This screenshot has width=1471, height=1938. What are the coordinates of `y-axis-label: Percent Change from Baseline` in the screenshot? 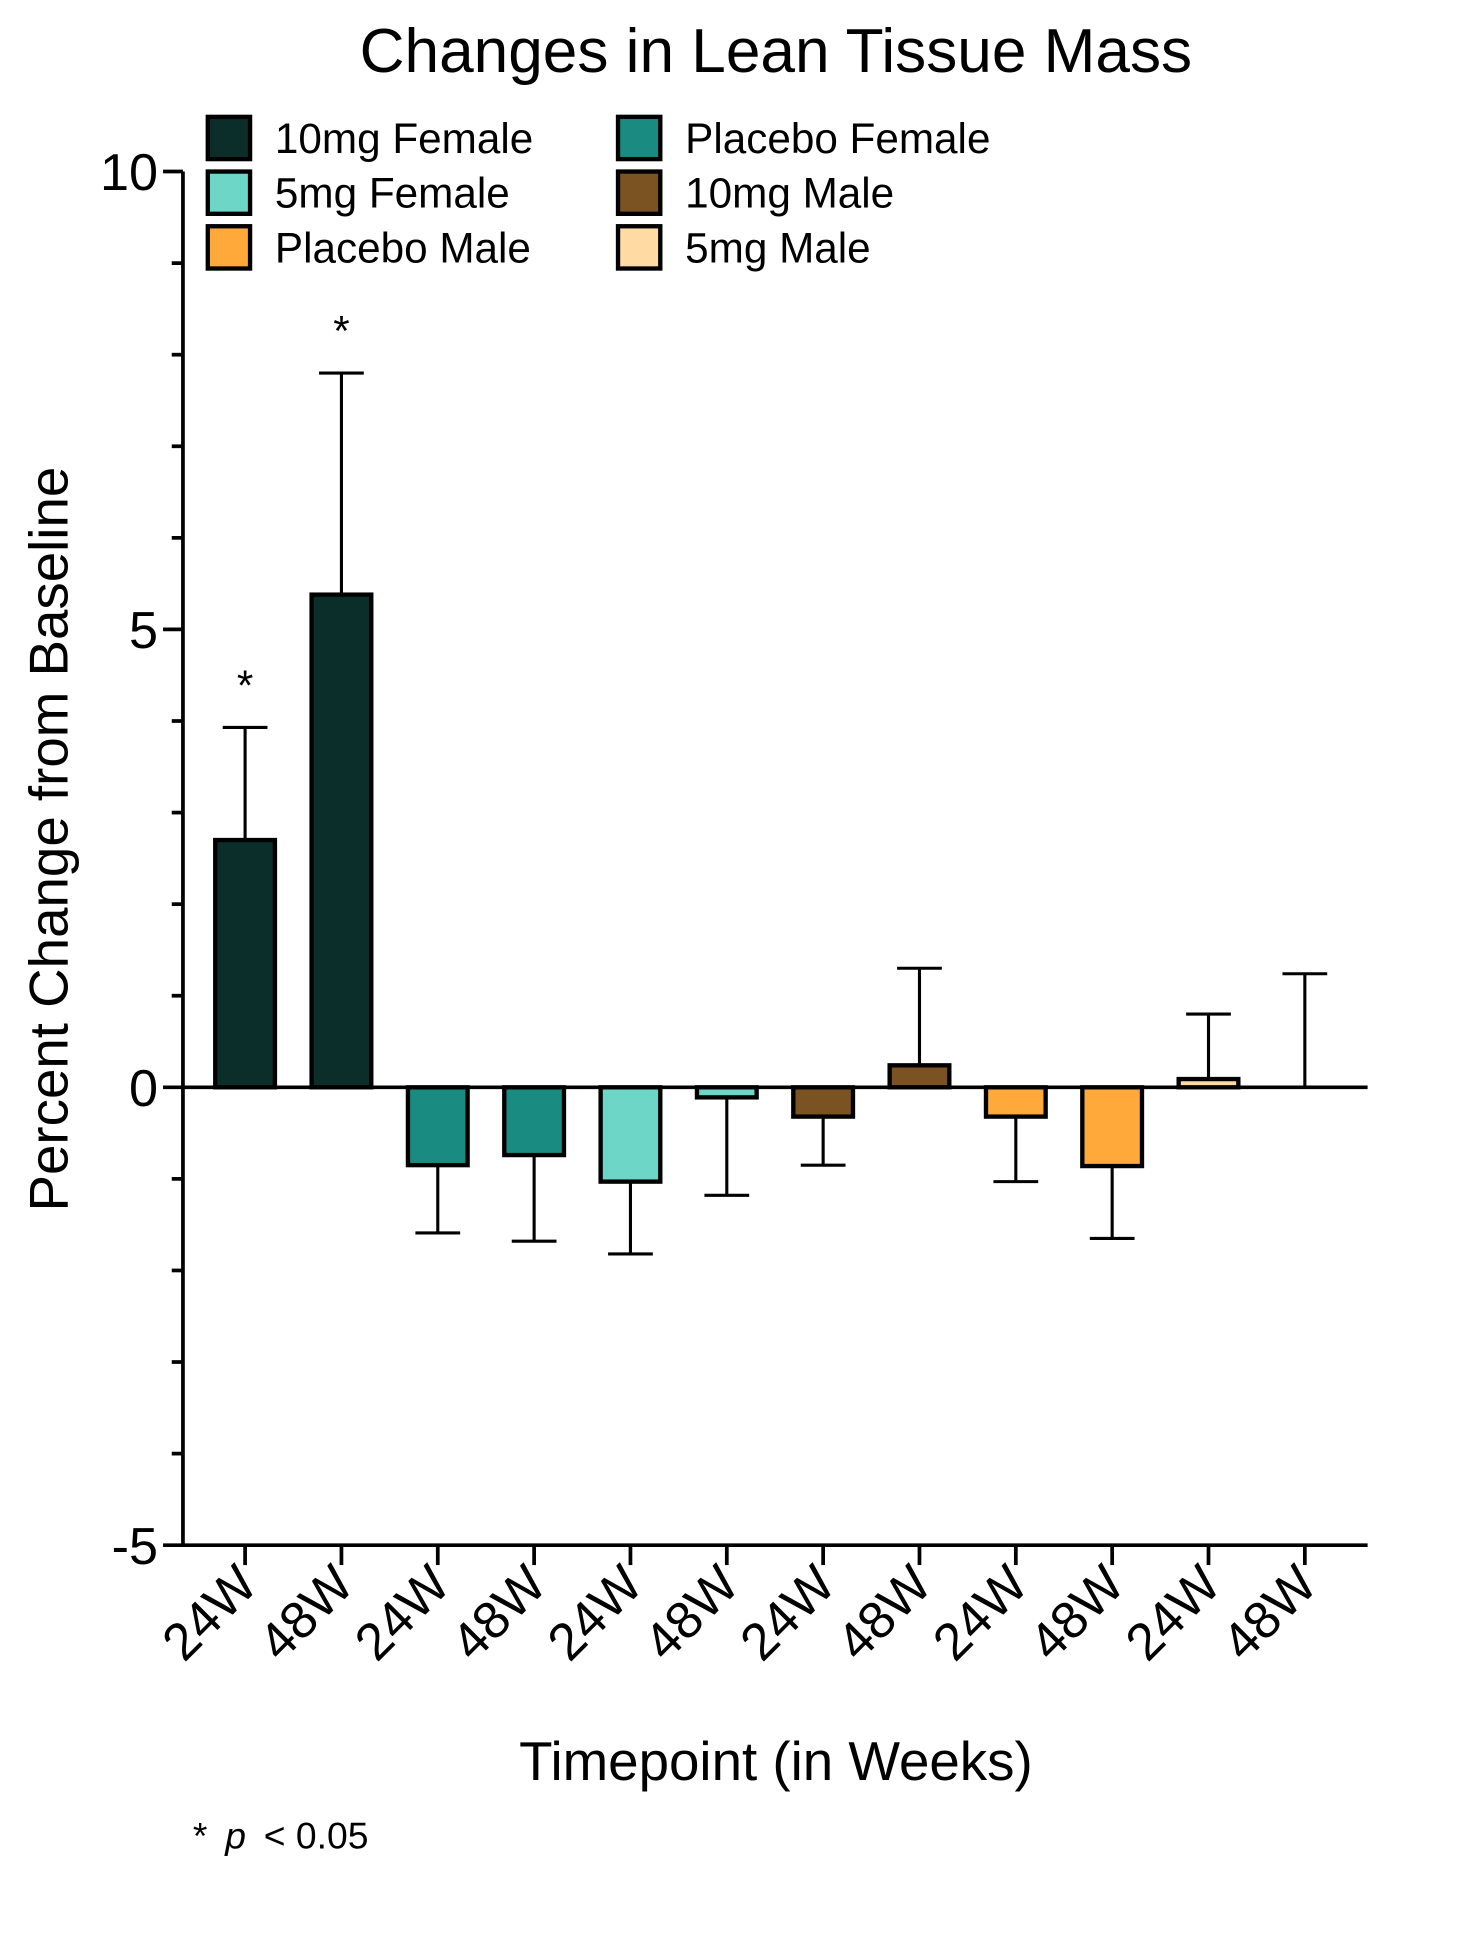 It's located at (48, 839).